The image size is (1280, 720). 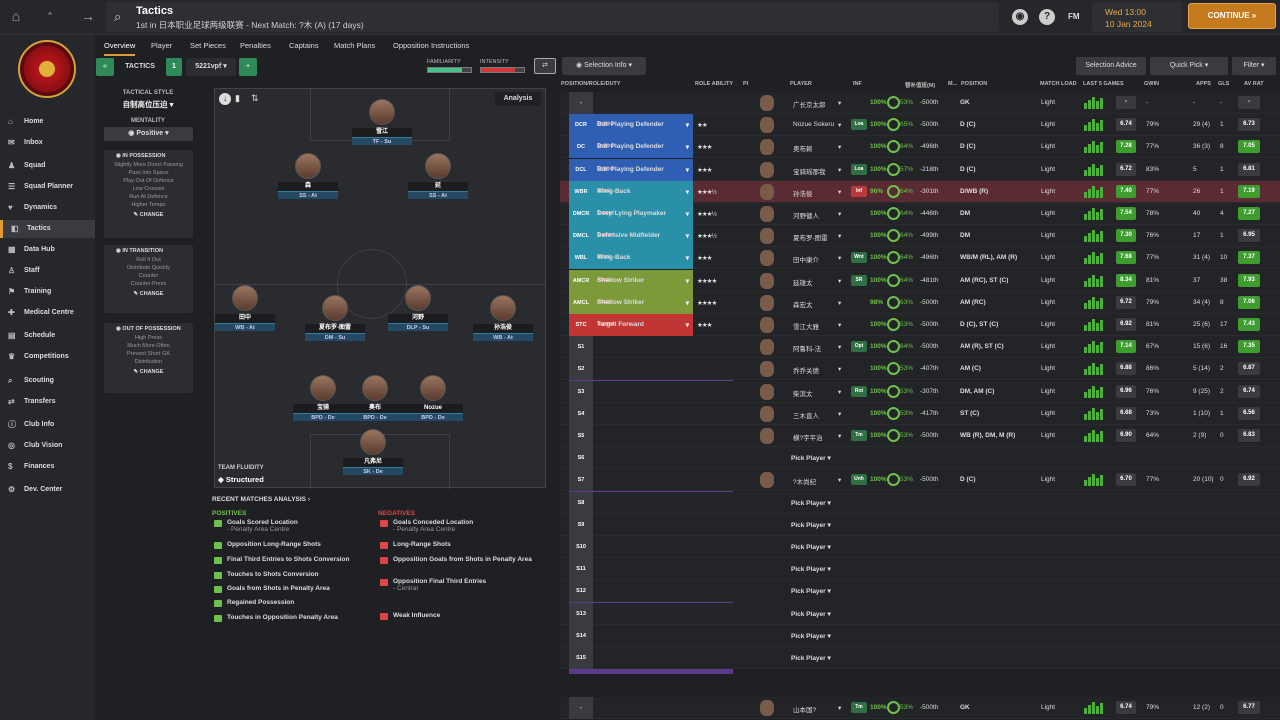 What do you see at coordinates (806, 416) in the screenshot?
I see `player-name: 三木直人` at bounding box center [806, 416].